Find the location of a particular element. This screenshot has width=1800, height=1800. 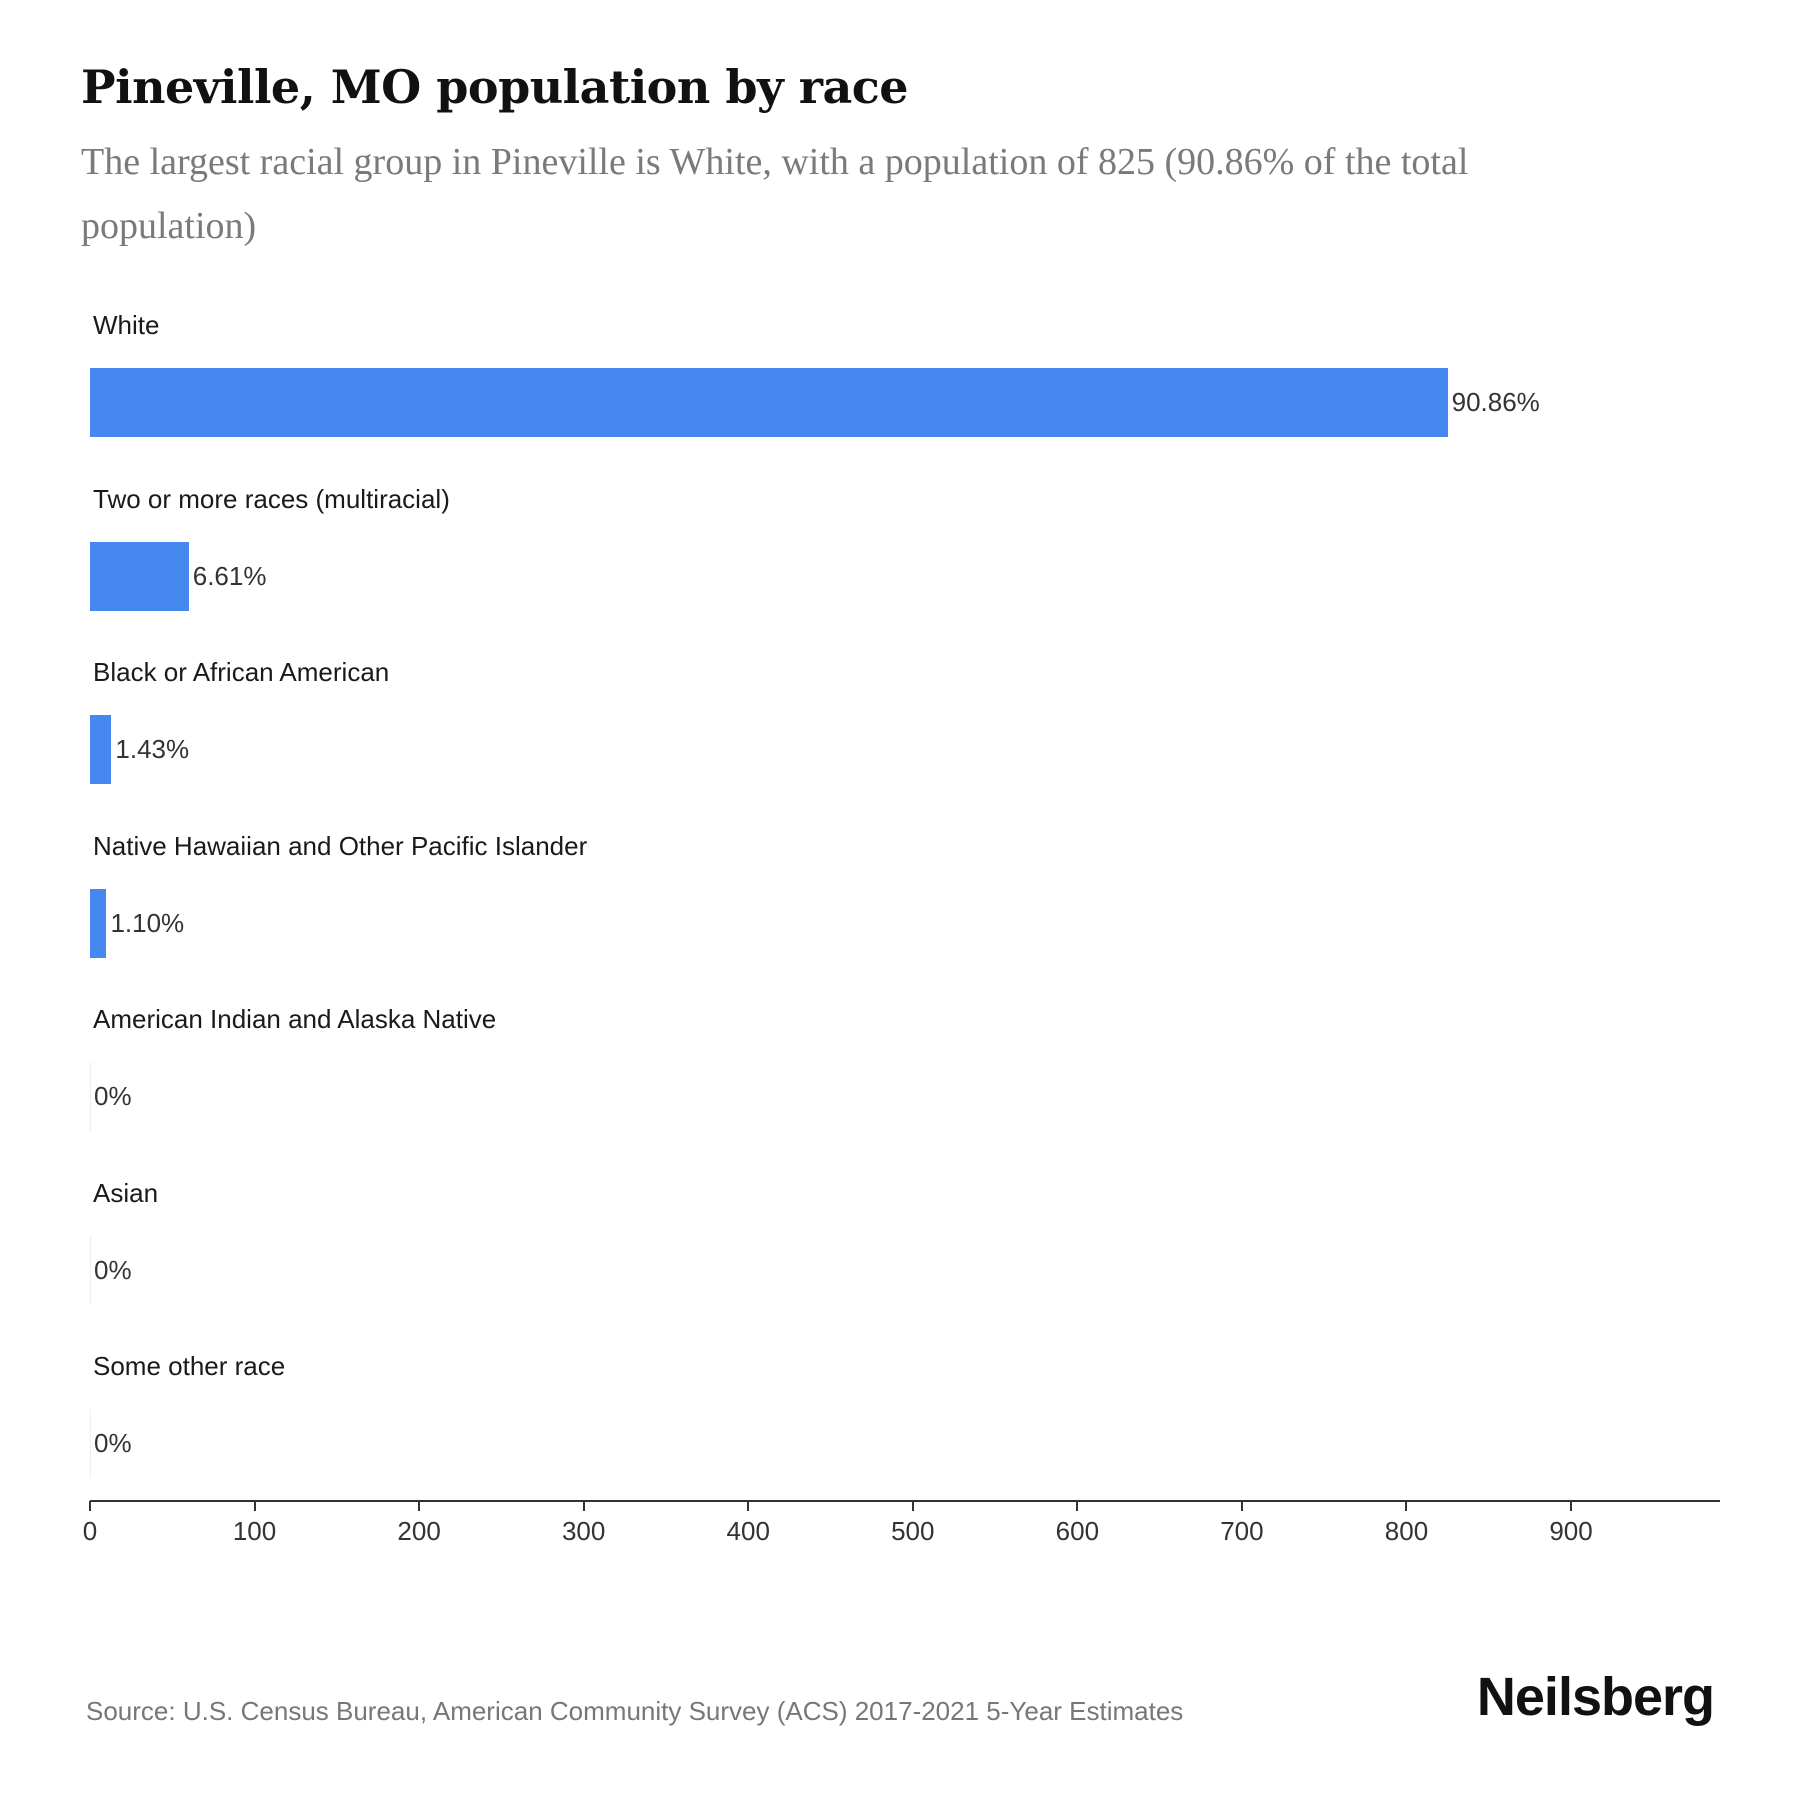

category-label: Asian is located at coordinates (126, 1192).